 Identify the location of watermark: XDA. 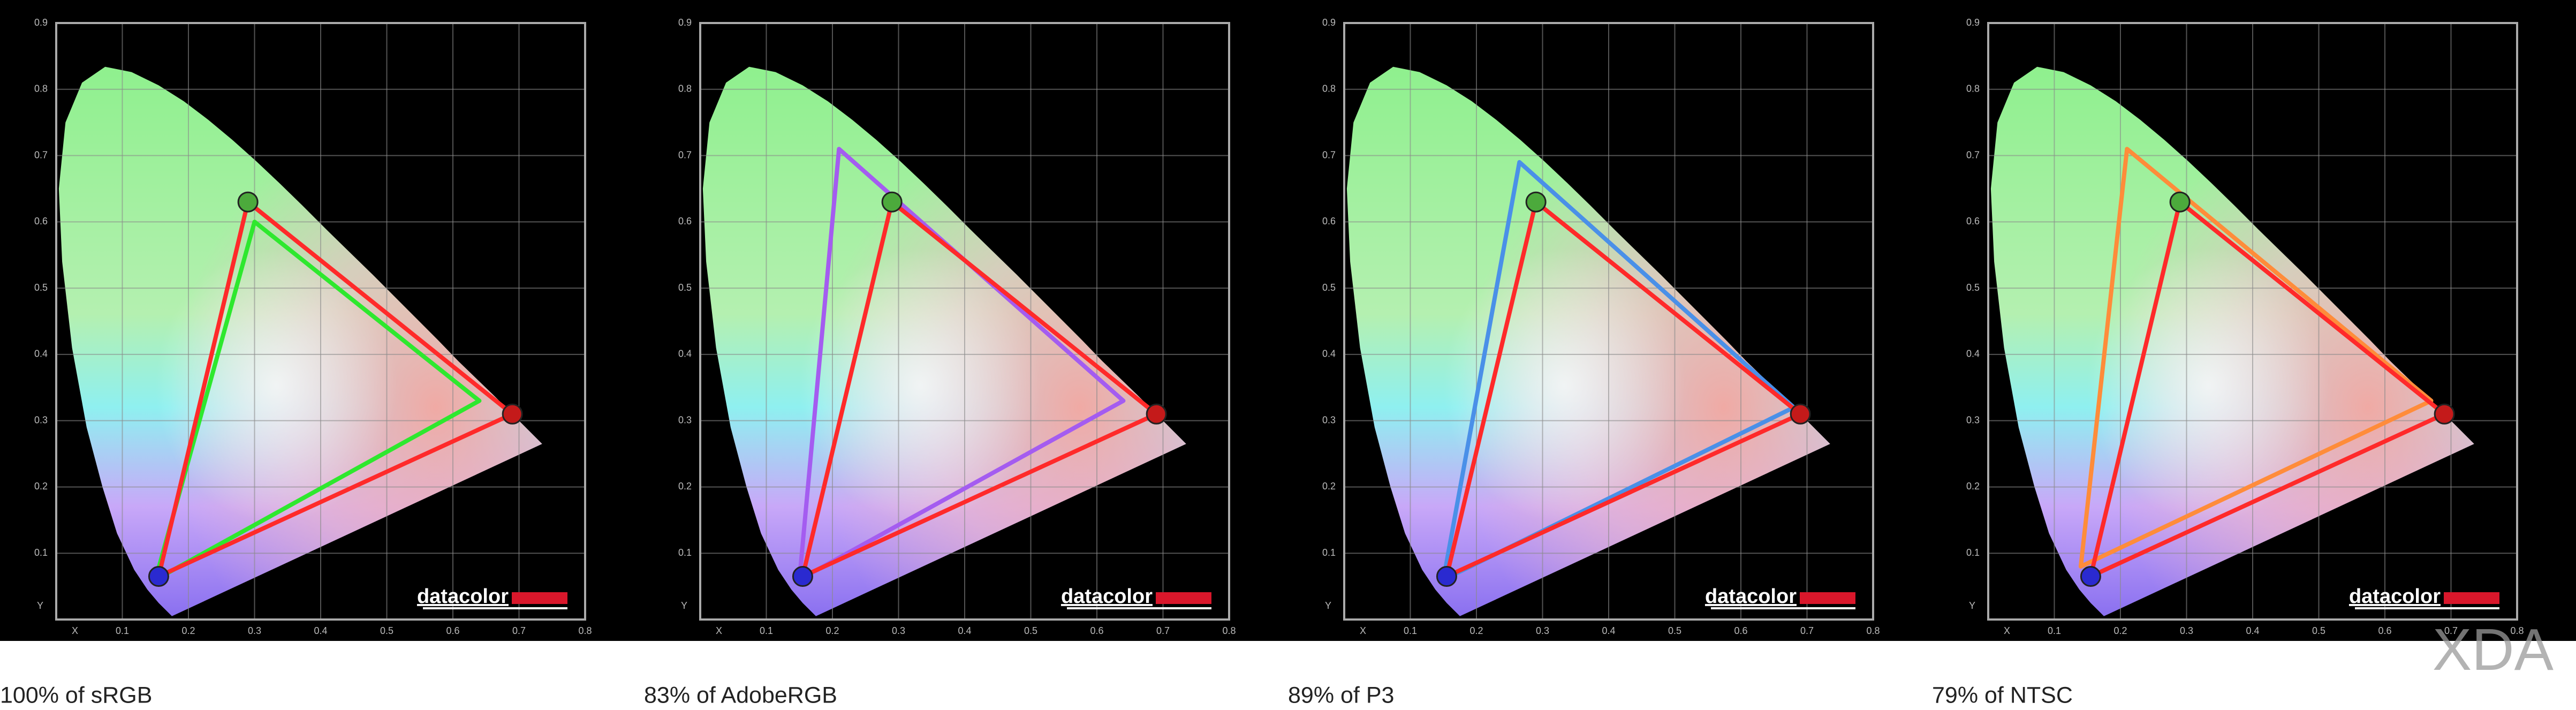
(2493, 650).